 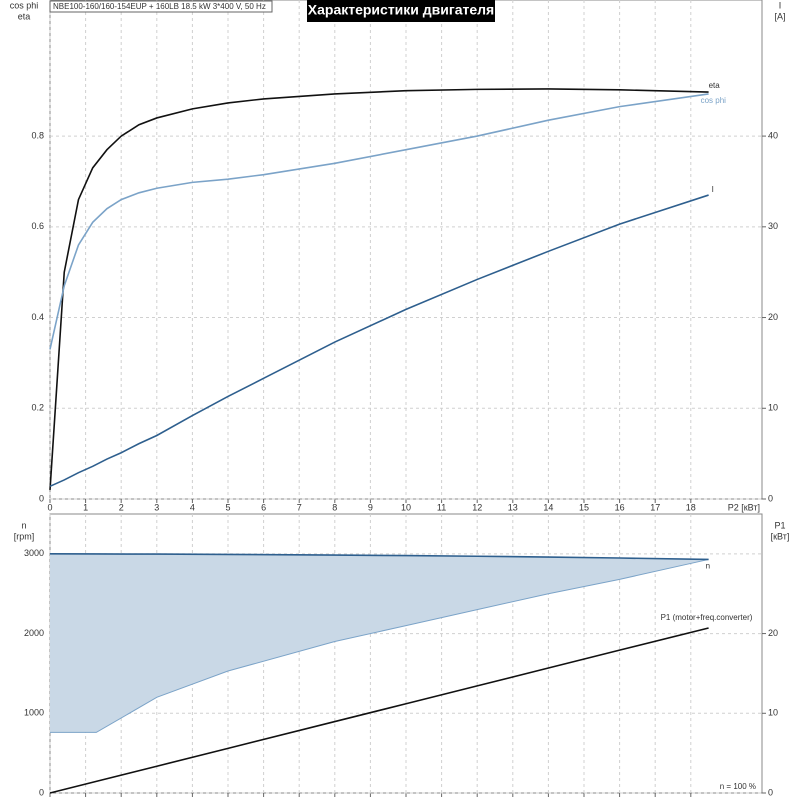 What do you see at coordinates (37, 408) in the screenshot?
I see `y-tick-label: 0.2` at bounding box center [37, 408].